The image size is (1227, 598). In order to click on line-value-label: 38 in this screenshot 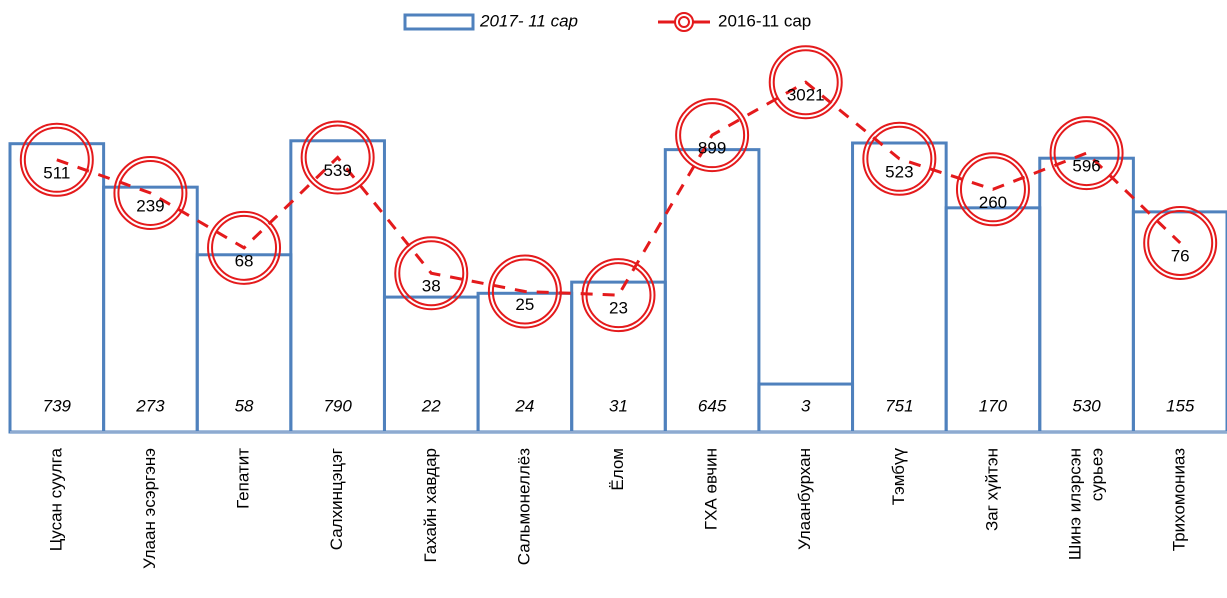, I will do `click(431, 286)`.